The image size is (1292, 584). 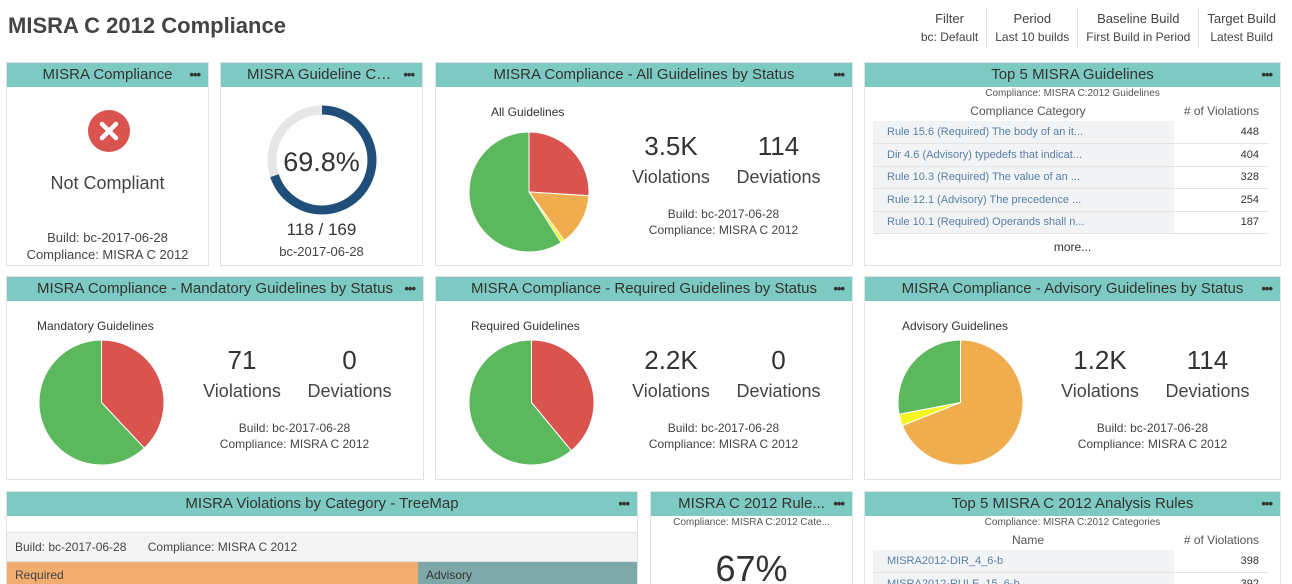 What do you see at coordinates (1072, 93) in the screenshot?
I see `top5-guidelines-subtitle: Compliance: MISRA C:2012 Guidelines` at bounding box center [1072, 93].